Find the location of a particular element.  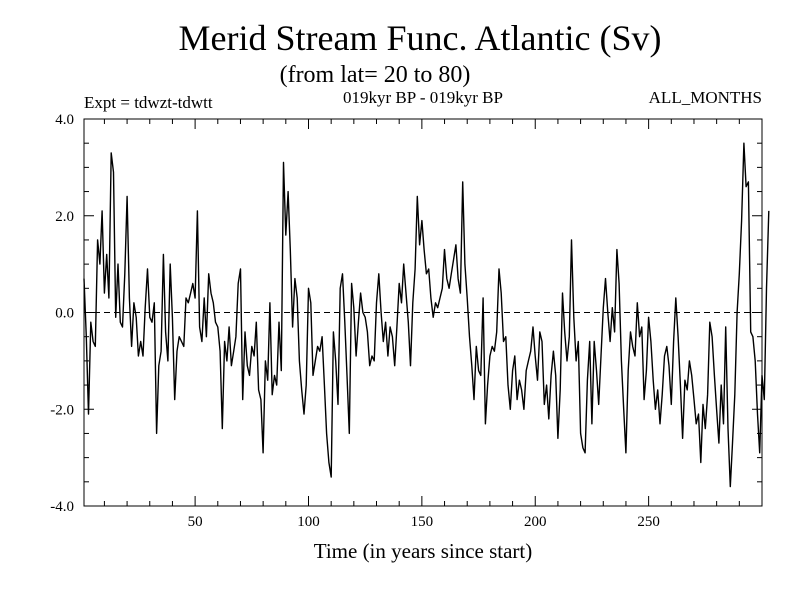

y-tick-label: -2.0 is located at coordinates (62, 410).